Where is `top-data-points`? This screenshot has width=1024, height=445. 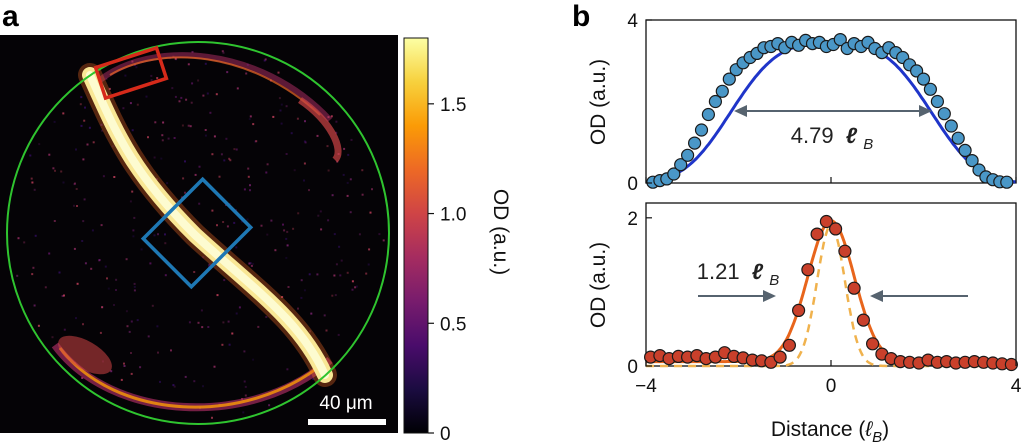
top-data-points is located at coordinates (830, 110).